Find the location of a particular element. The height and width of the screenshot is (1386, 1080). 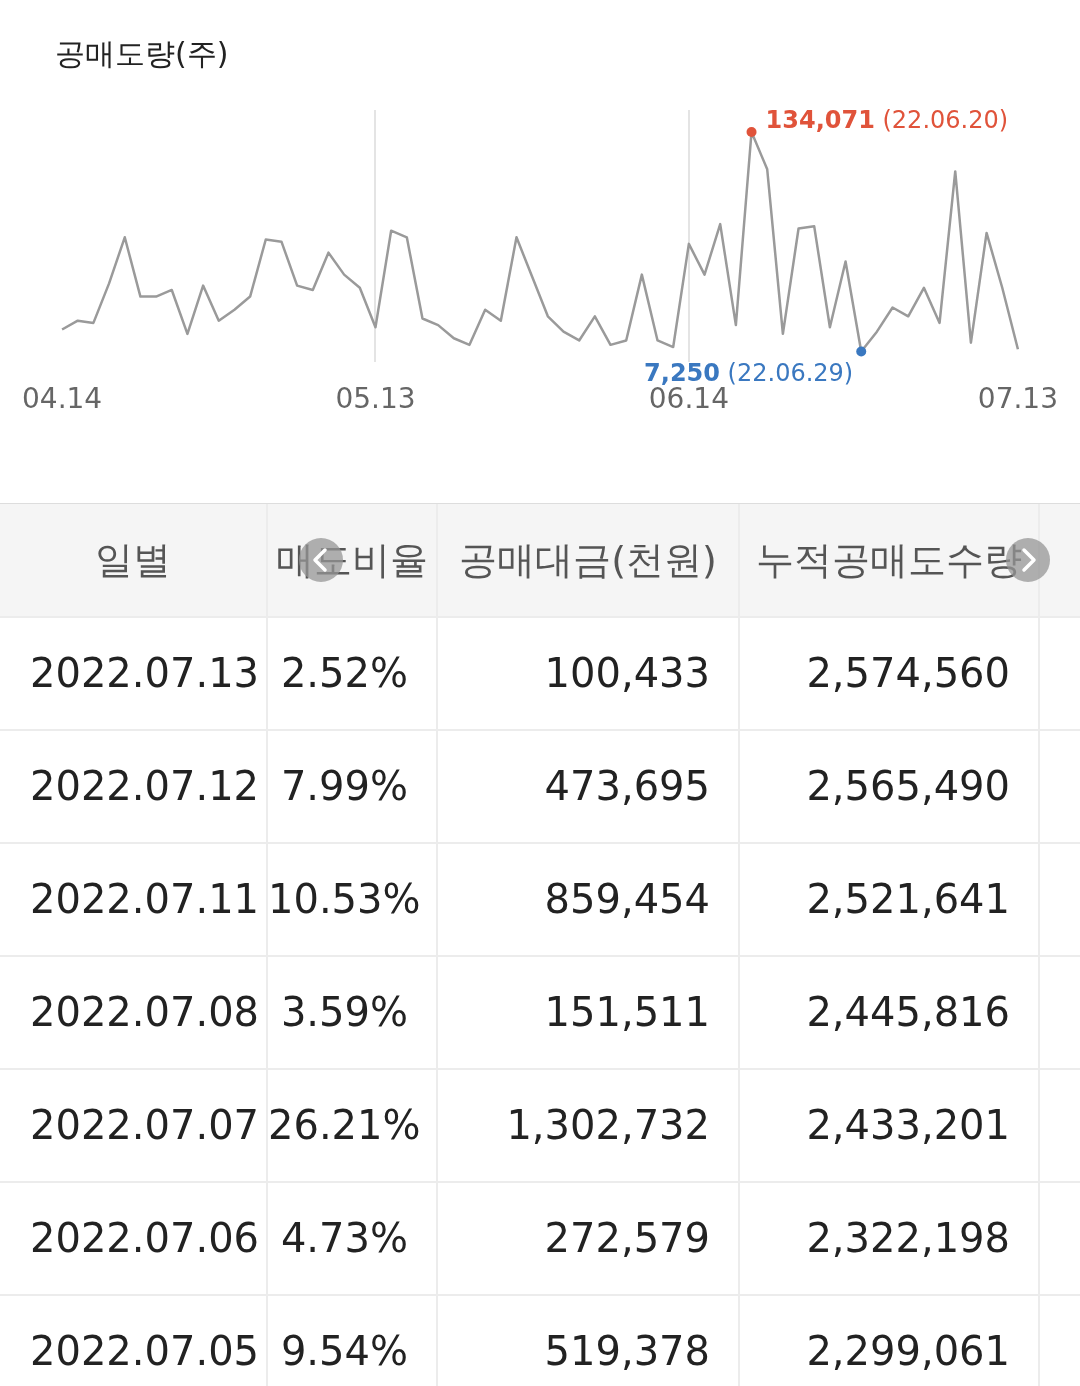

text: 3.59% is located at coordinates (353, 1012).